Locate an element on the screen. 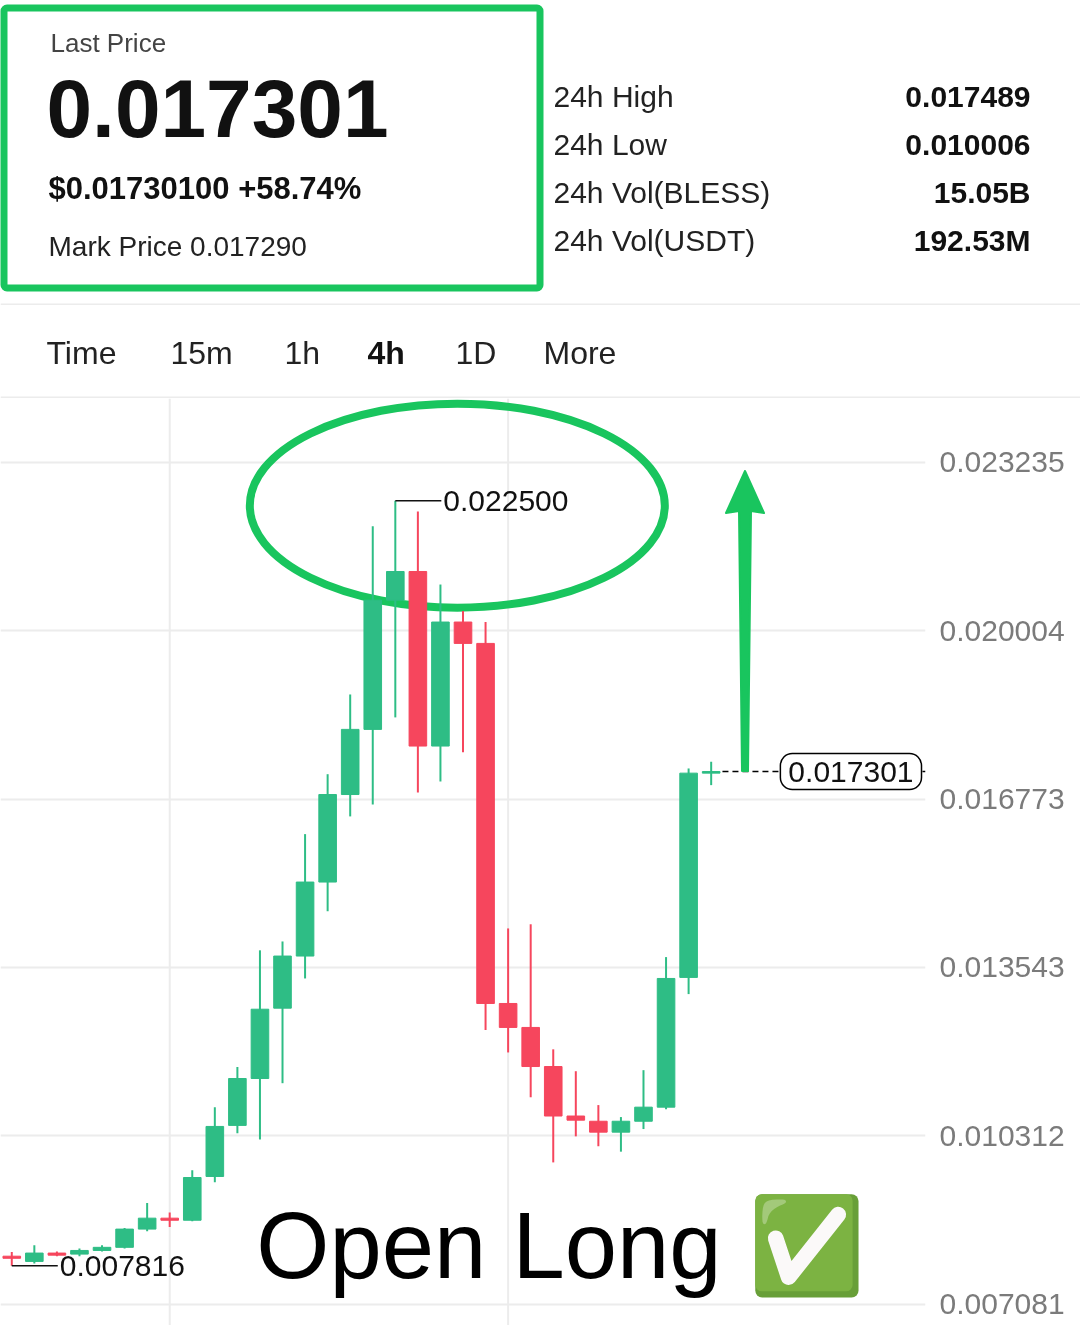 The height and width of the screenshot is (1325, 1080). text: 24h Low is located at coordinates (610, 144).